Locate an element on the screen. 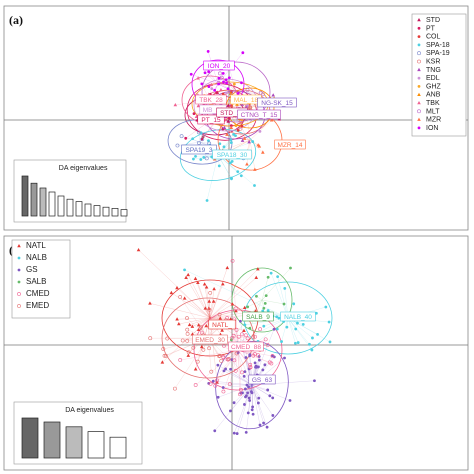 The width and height of the screenshot is (474, 474). centroid-label: CMED_88 is located at coordinates (246, 347).